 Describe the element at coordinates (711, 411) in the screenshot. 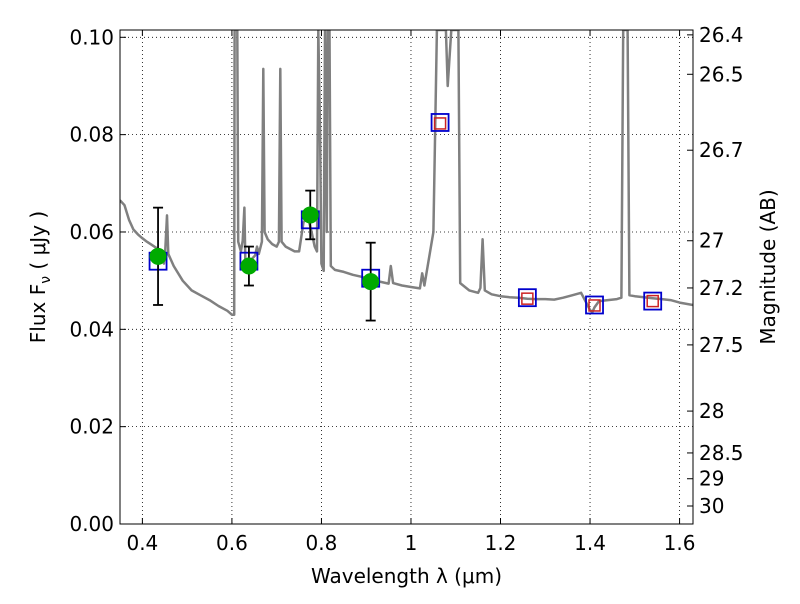

I see `y2-tick-label: 28` at that location.